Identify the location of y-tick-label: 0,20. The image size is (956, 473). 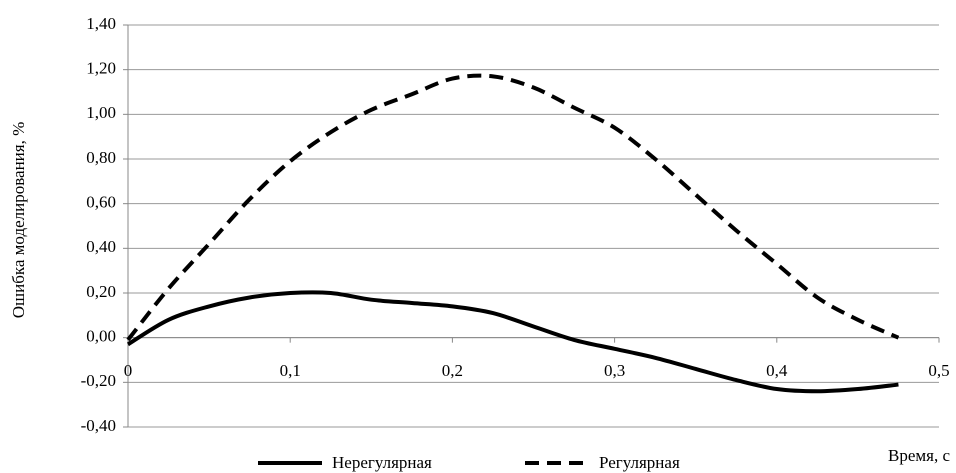
(101, 291).